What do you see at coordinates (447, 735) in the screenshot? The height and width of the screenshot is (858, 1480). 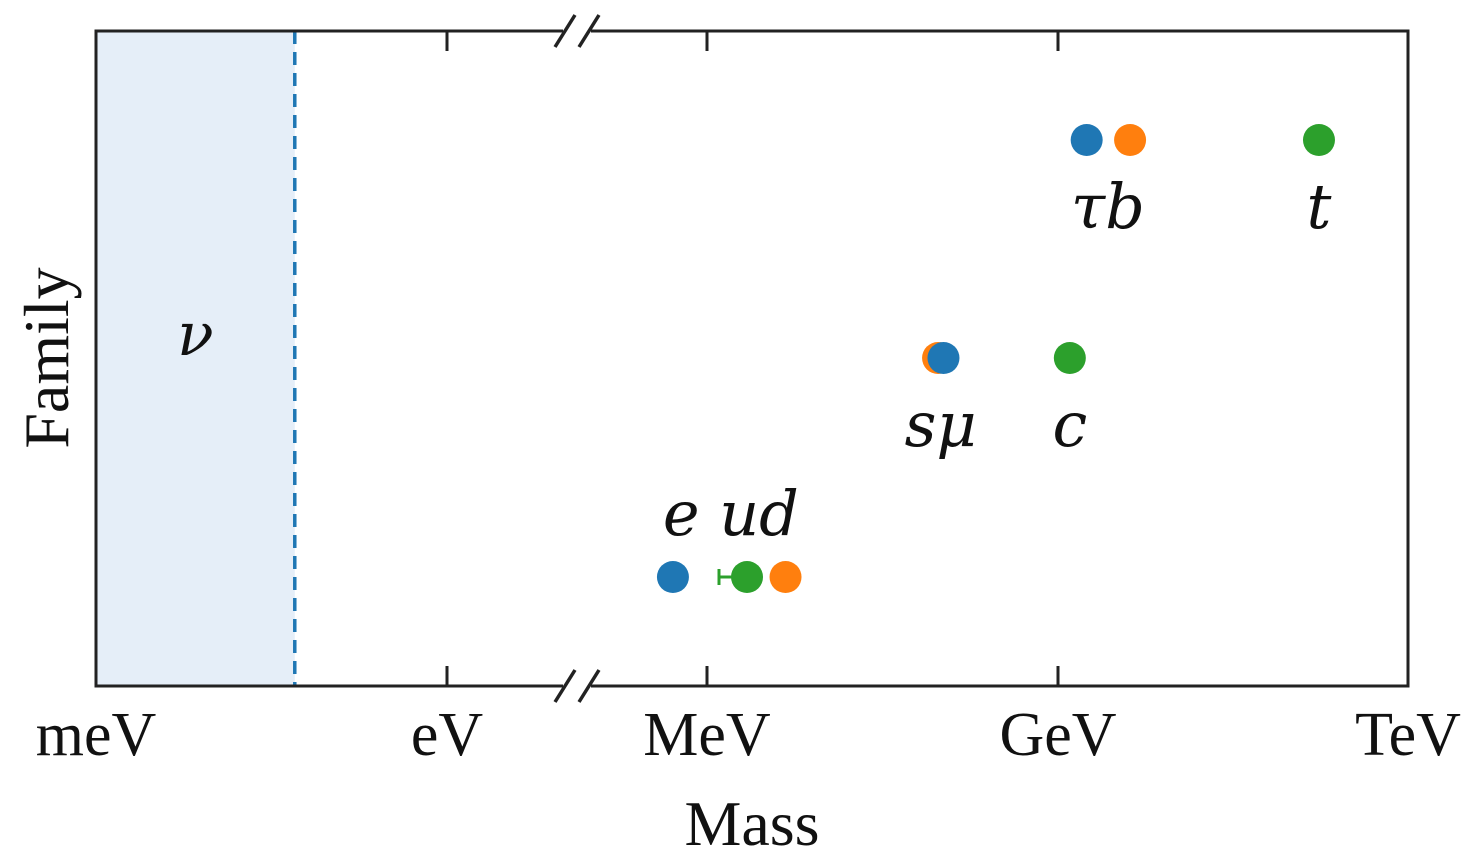 I see `x-tick-label-eV: eV` at bounding box center [447, 735].